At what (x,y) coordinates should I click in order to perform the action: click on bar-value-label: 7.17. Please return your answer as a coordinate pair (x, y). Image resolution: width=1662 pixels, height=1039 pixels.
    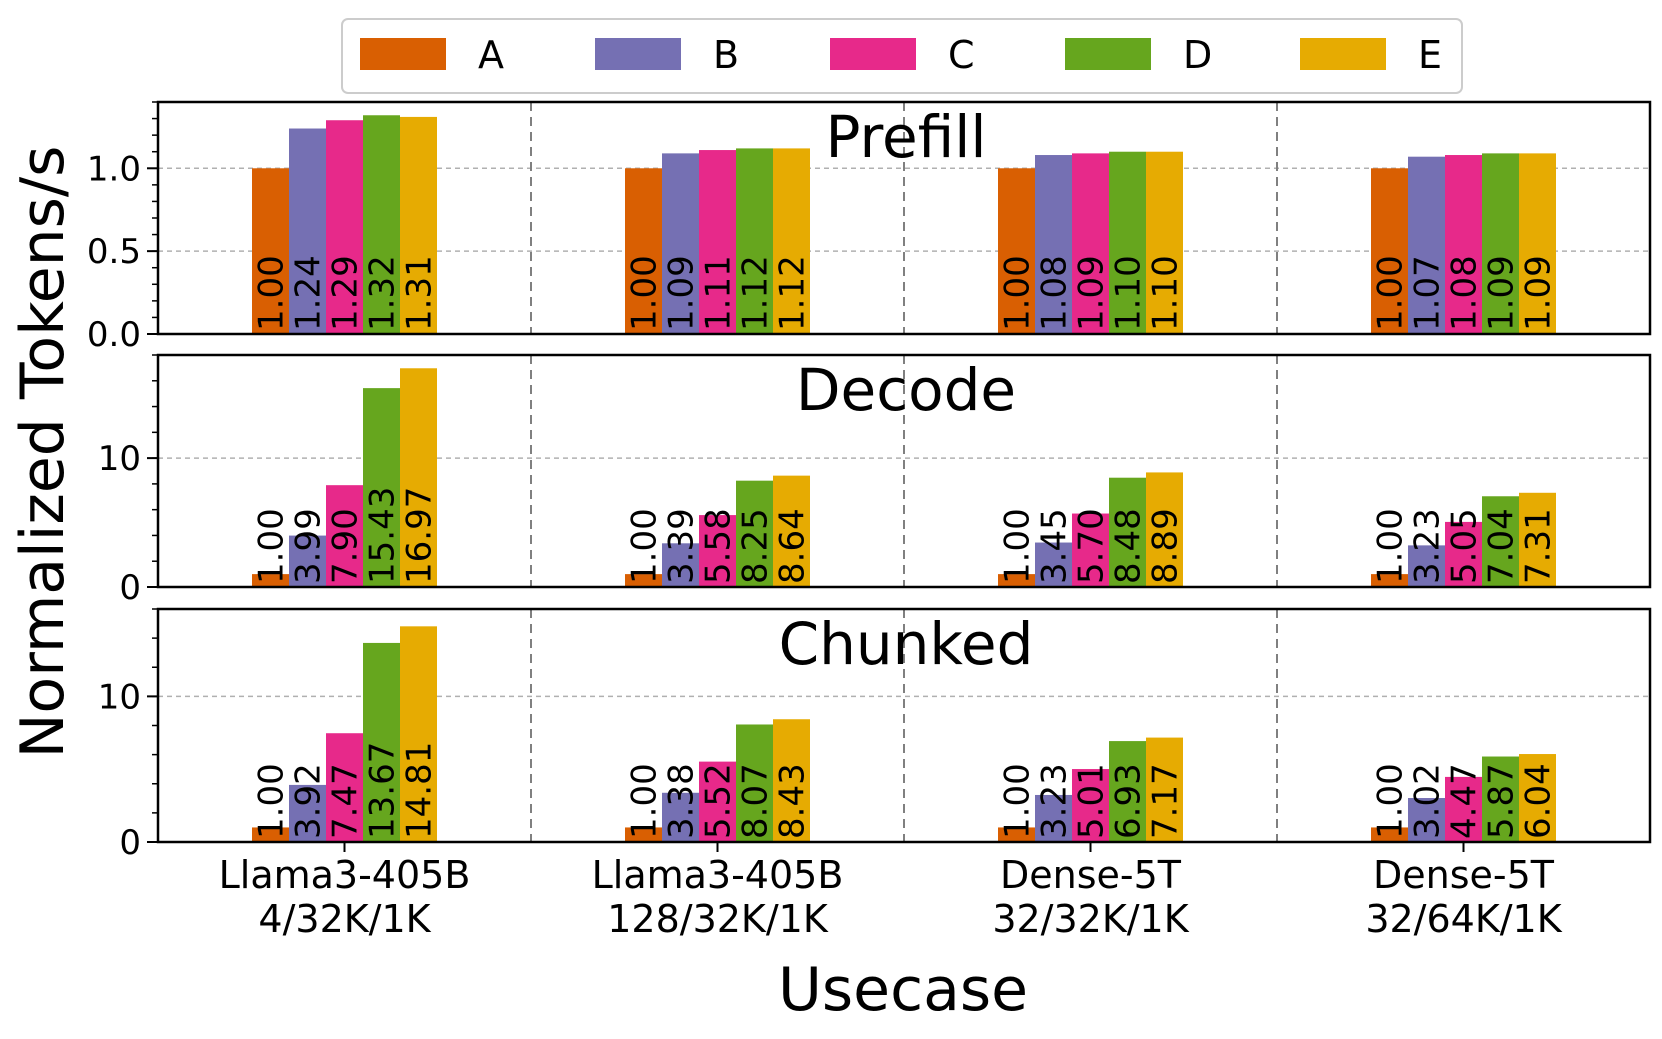
    Looking at the image, I should click on (1166, 801).